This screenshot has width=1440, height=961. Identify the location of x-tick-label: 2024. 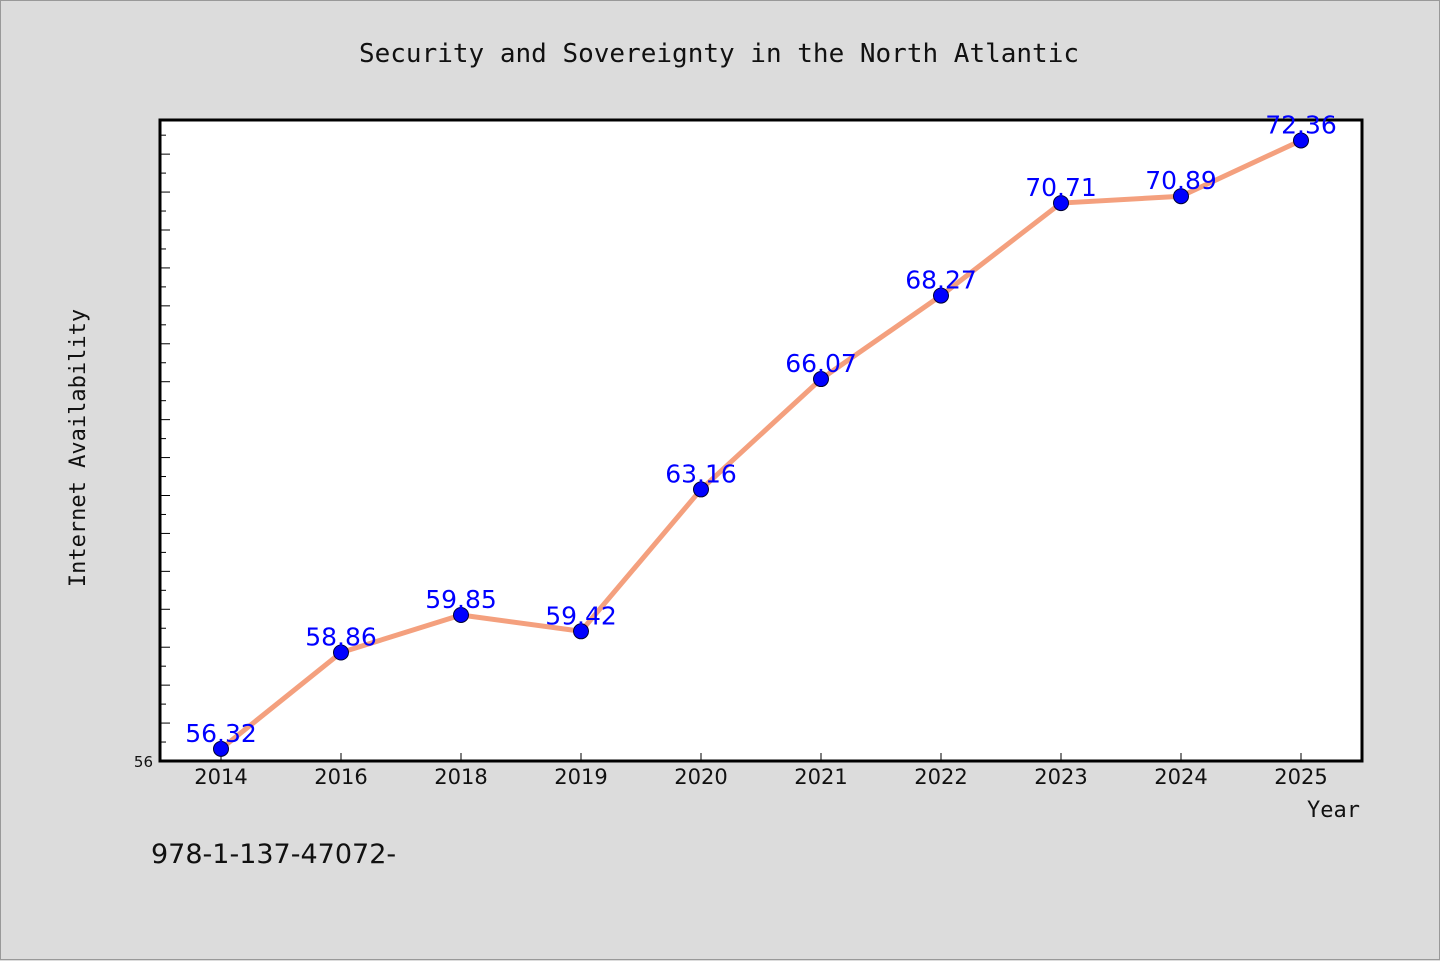
(1180, 777).